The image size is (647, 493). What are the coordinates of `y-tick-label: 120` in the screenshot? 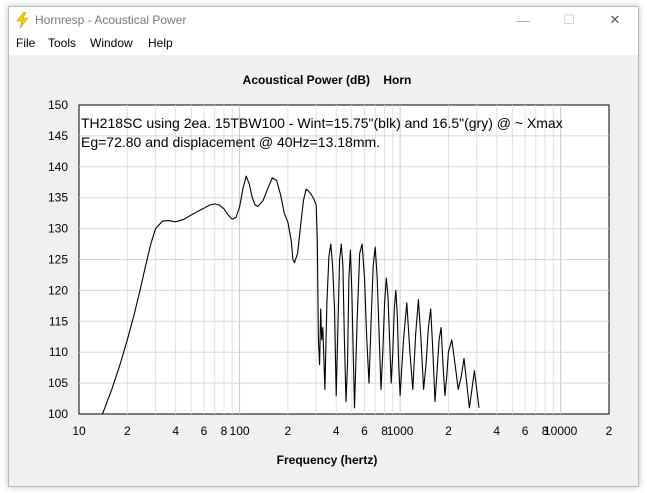 It's located at (58, 290).